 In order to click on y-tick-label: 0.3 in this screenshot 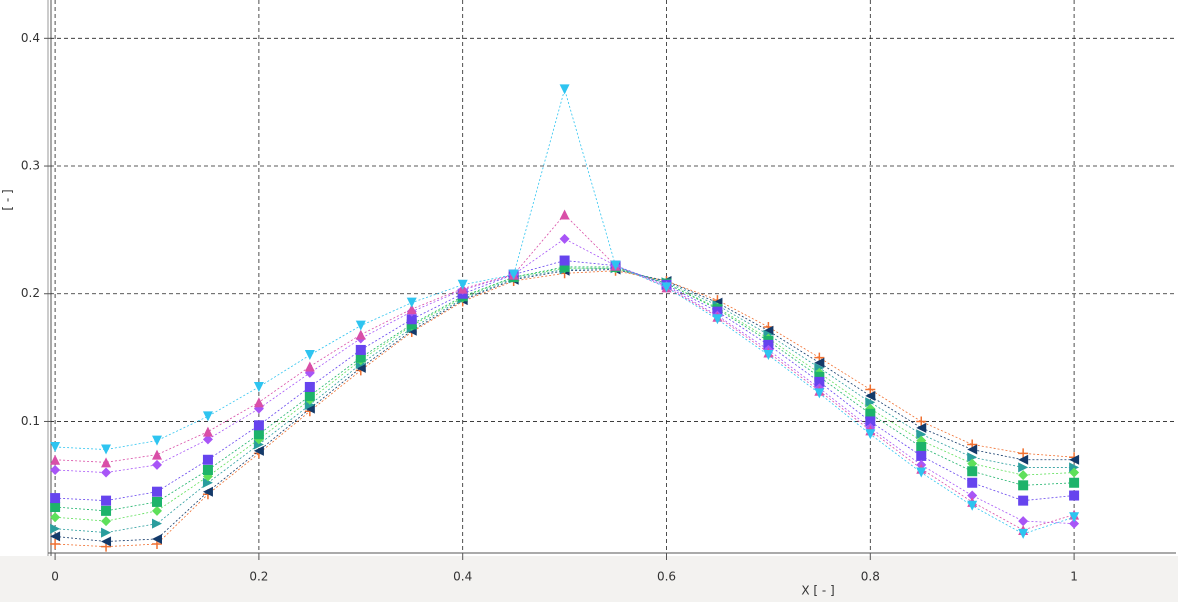, I will do `click(30, 166)`.